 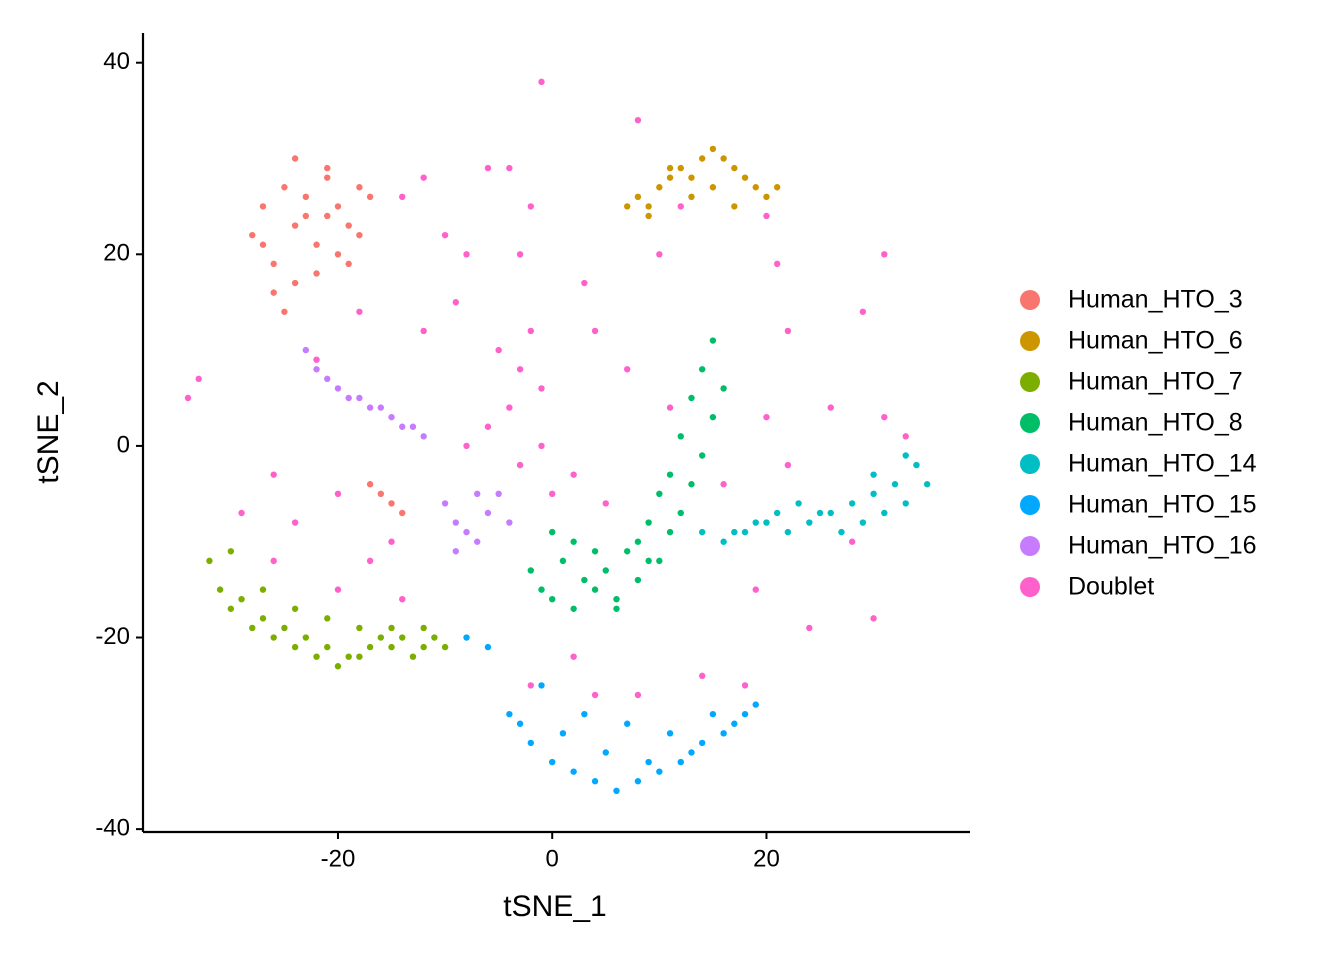 I want to click on x-tick-label: 0, so click(x=552, y=858).